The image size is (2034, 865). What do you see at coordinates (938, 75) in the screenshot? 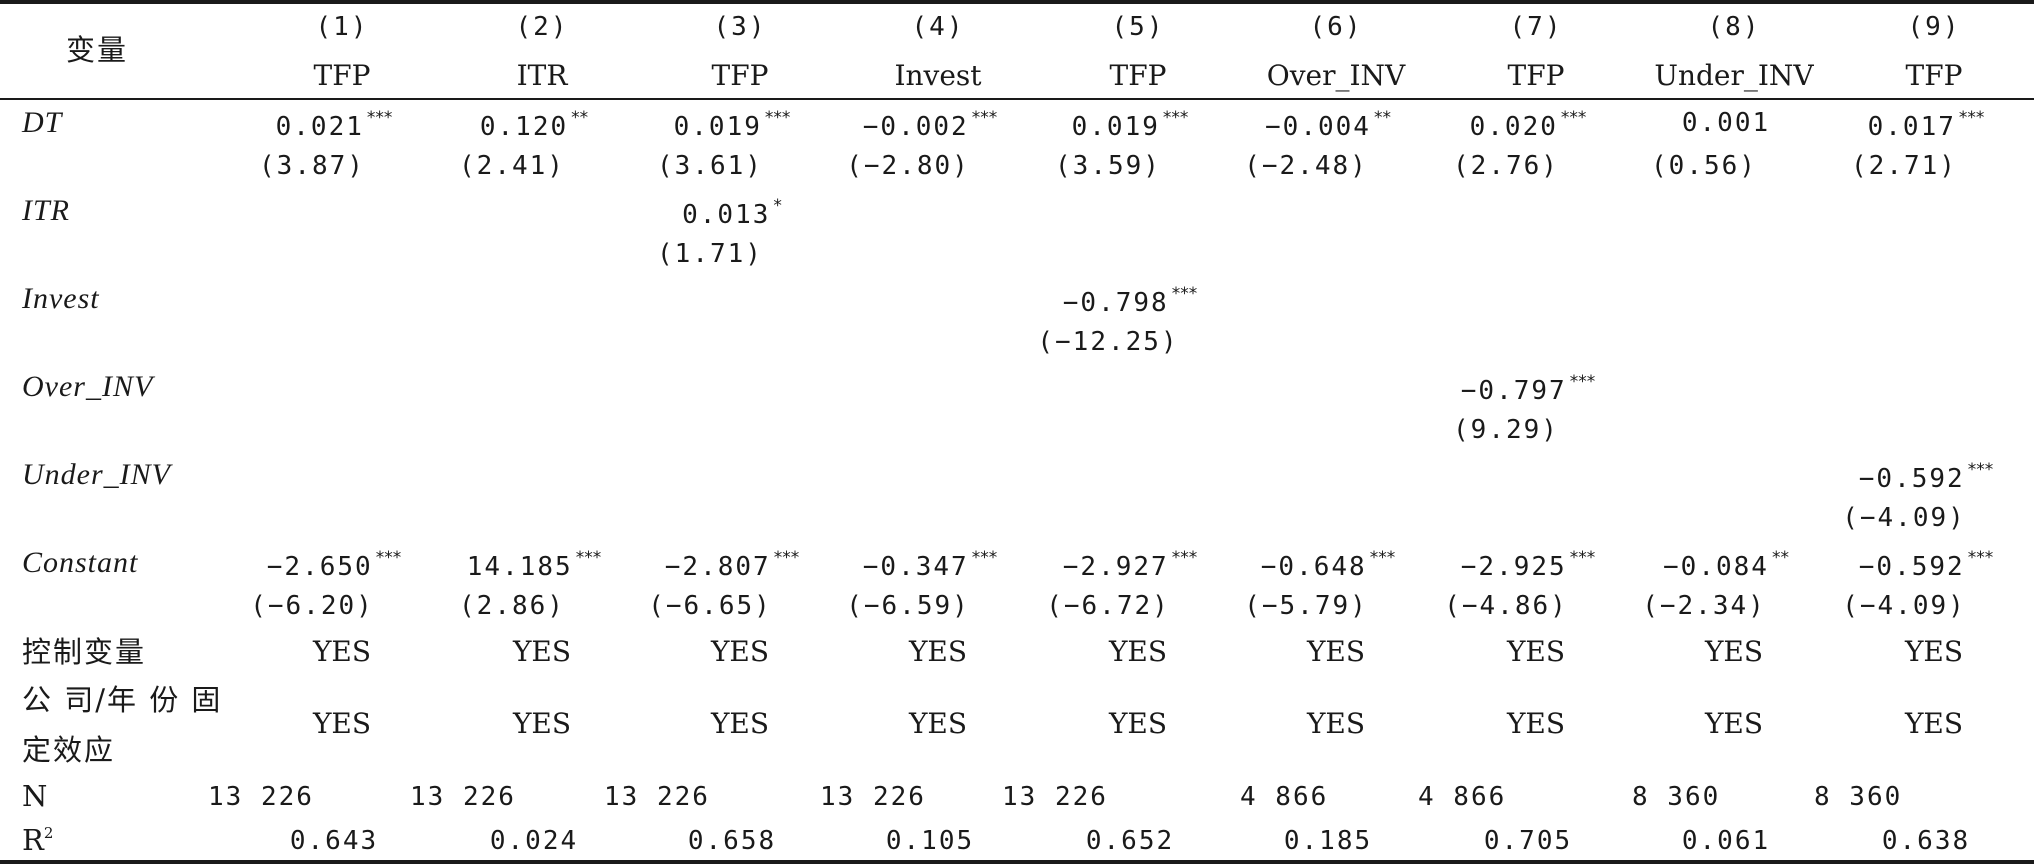
I see `header-col-var: Invest` at bounding box center [938, 75].